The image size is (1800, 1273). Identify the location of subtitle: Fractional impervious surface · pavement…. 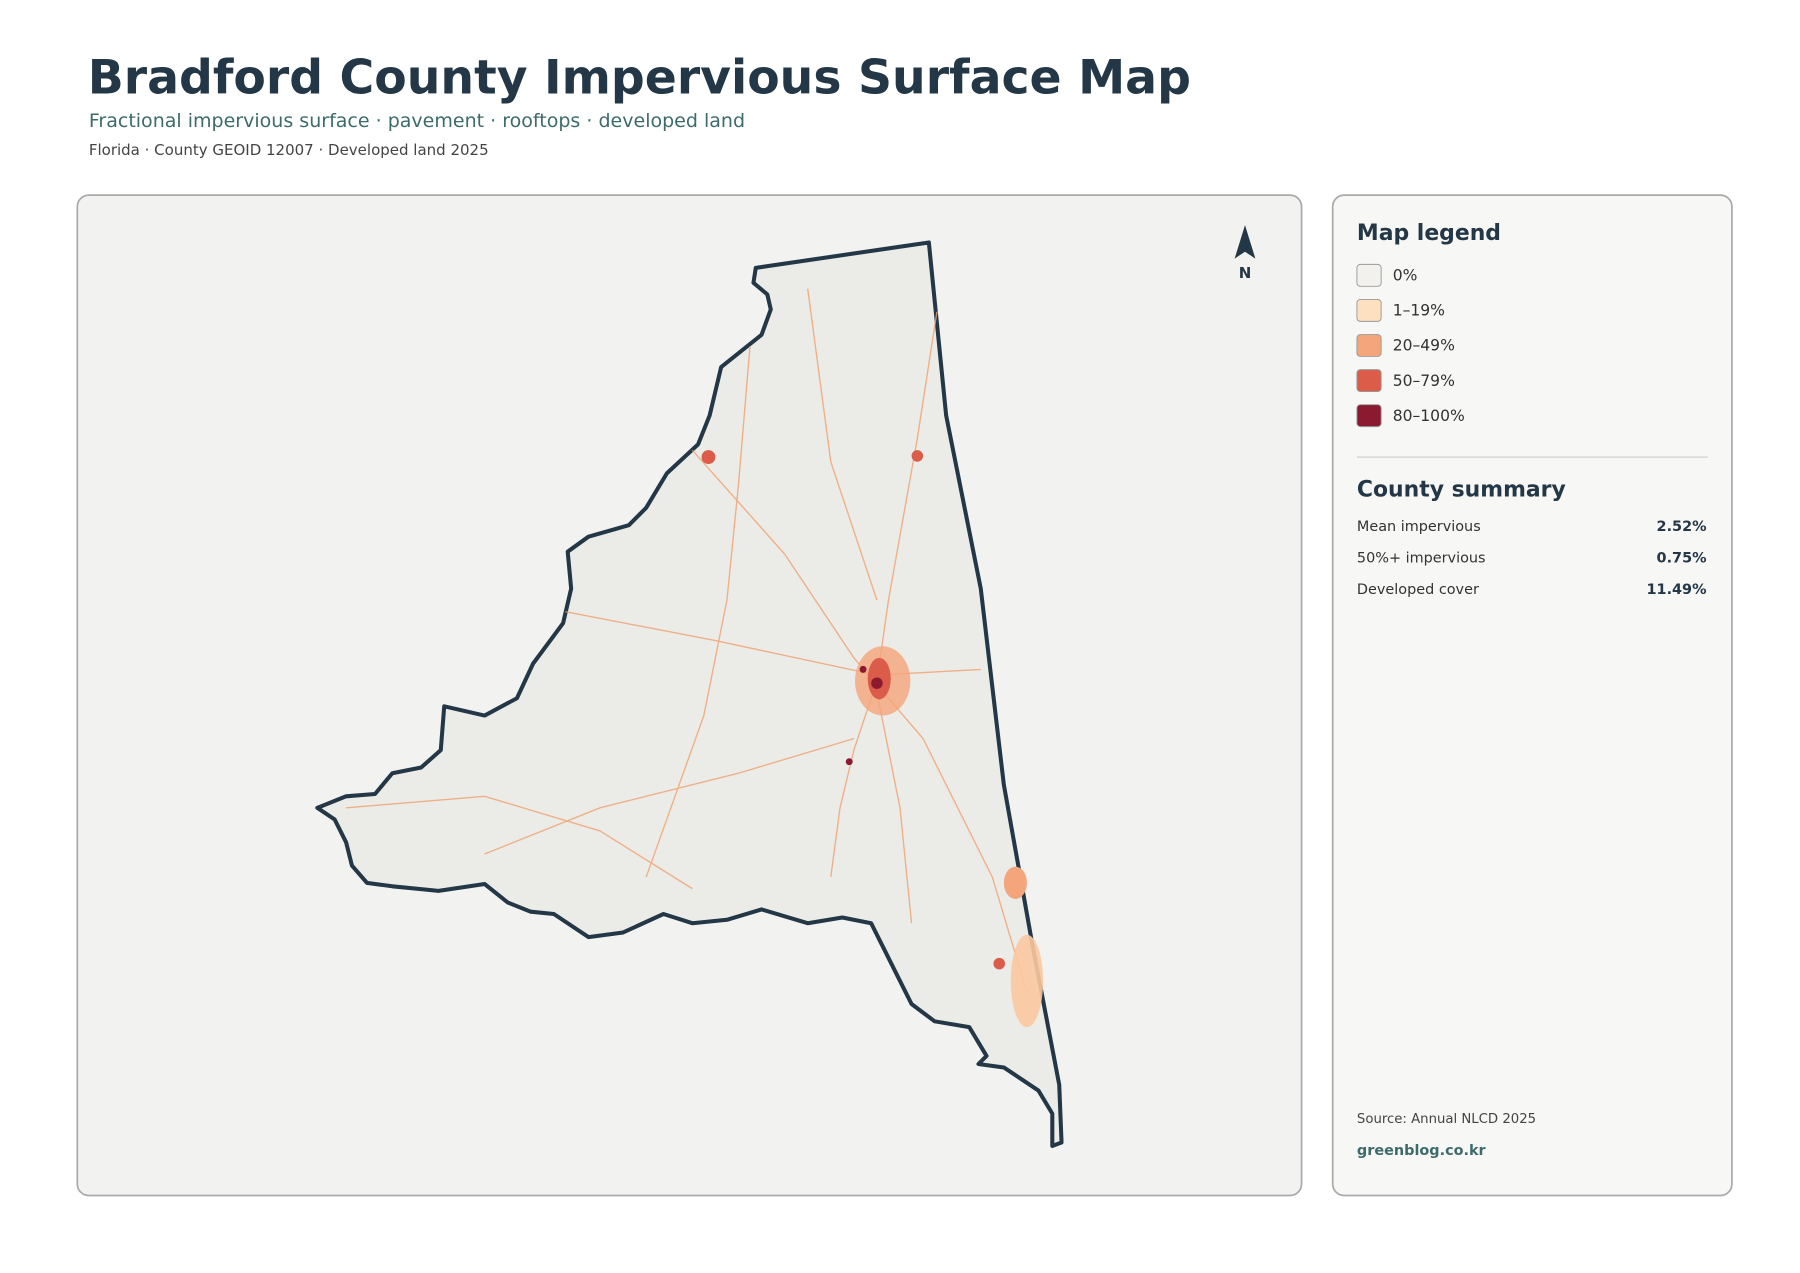
(417, 121).